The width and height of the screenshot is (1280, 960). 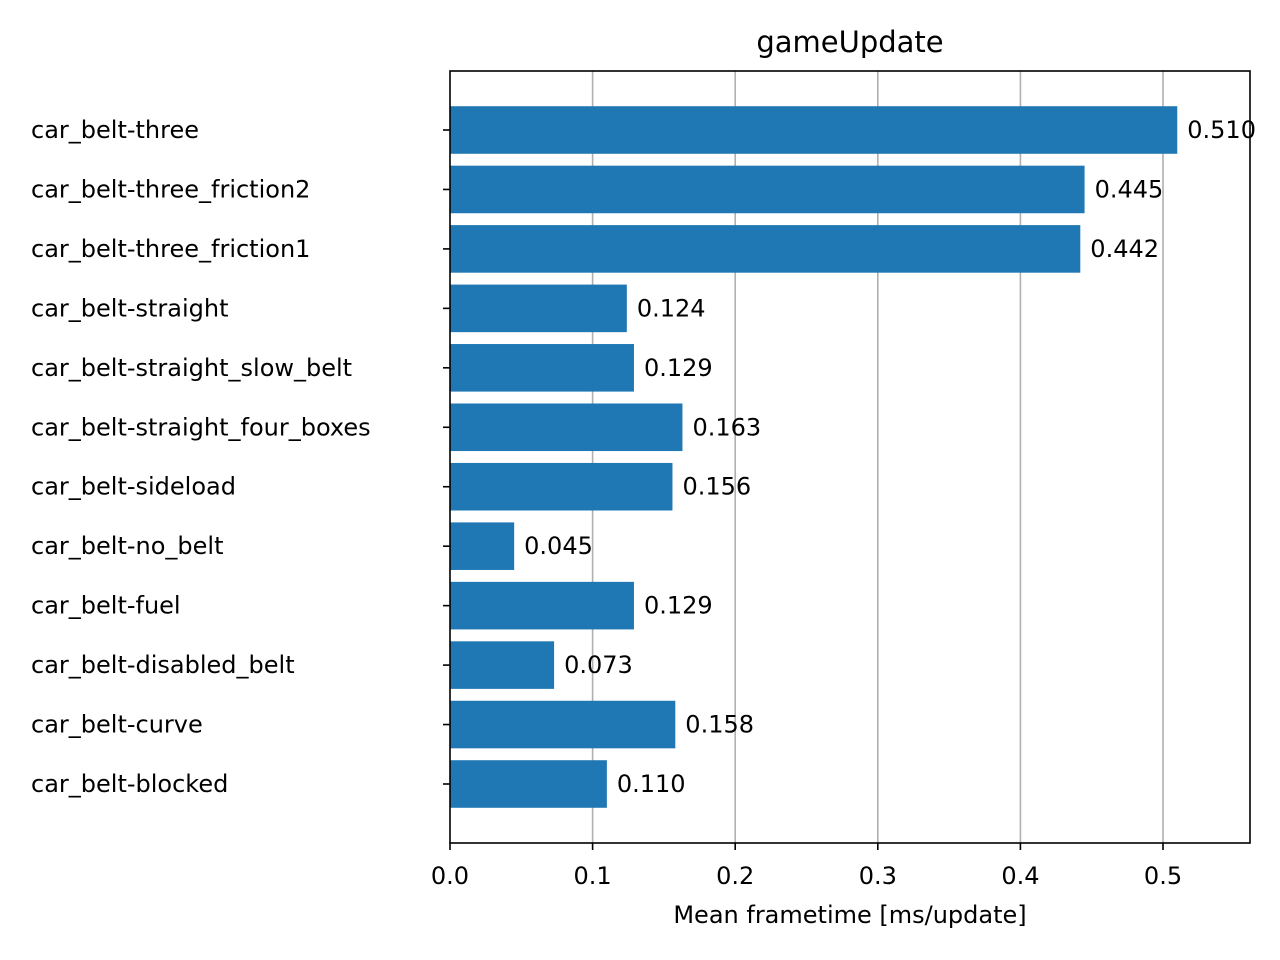 What do you see at coordinates (849, 915) in the screenshot?
I see `x-axis-label: Mean frametime [ms/update]` at bounding box center [849, 915].